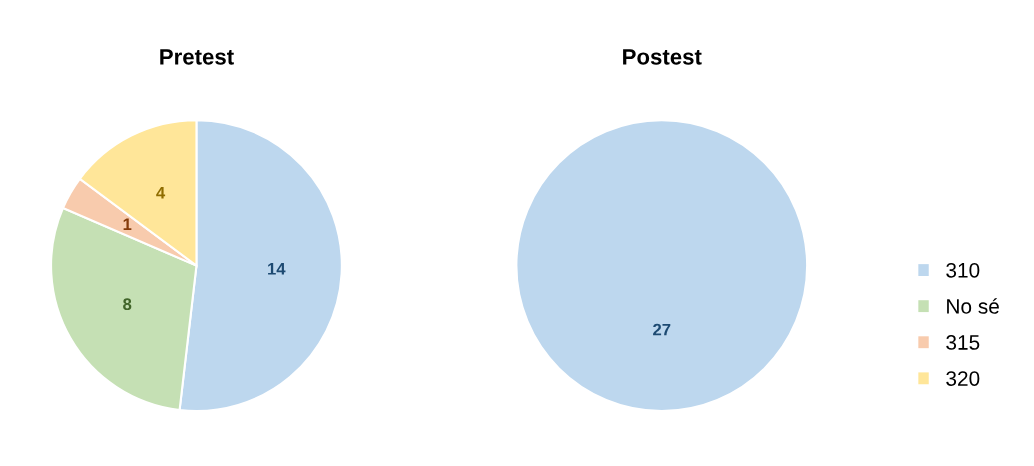 The image size is (1034, 466). I want to click on chart-title: Postest, so click(662, 57).